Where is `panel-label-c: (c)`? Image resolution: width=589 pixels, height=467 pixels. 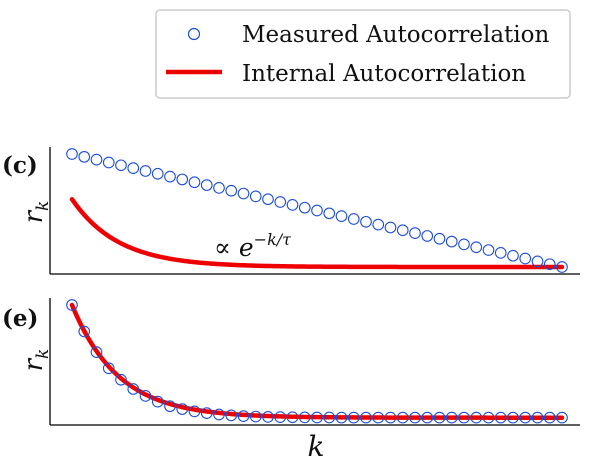 panel-label-c: (c) is located at coordinates (20, 165).